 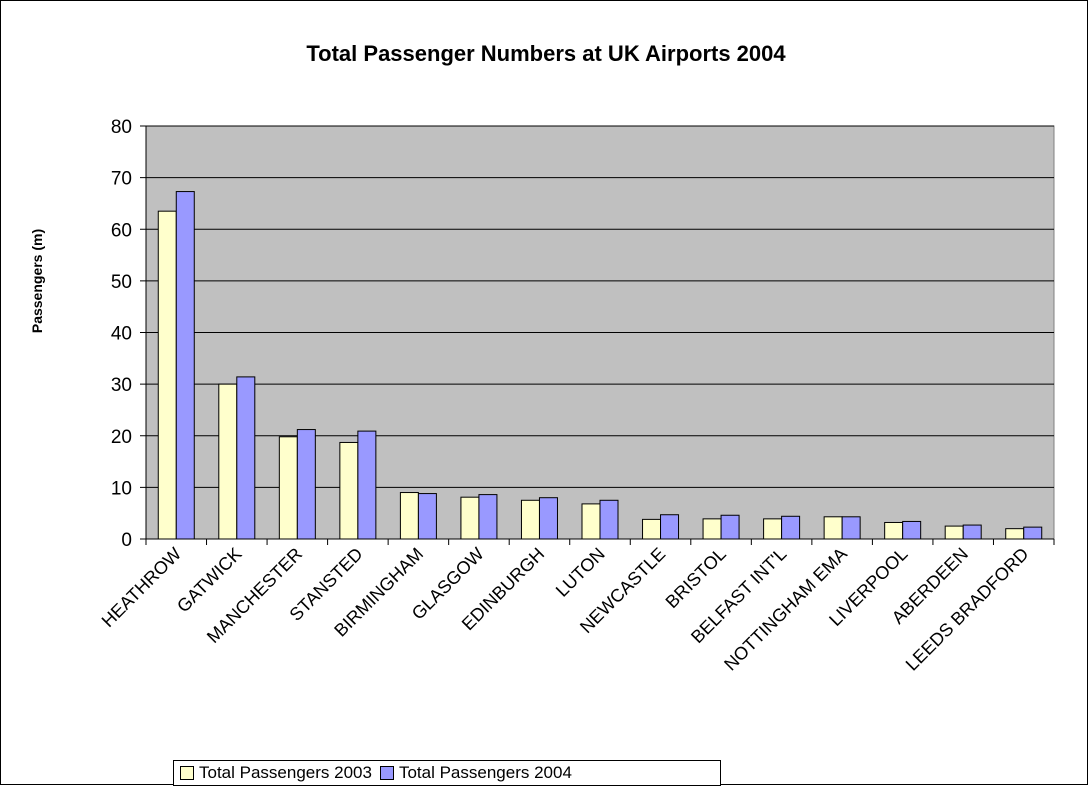 I want to click on legend-swatch-2003, so click(x=187, y=773).